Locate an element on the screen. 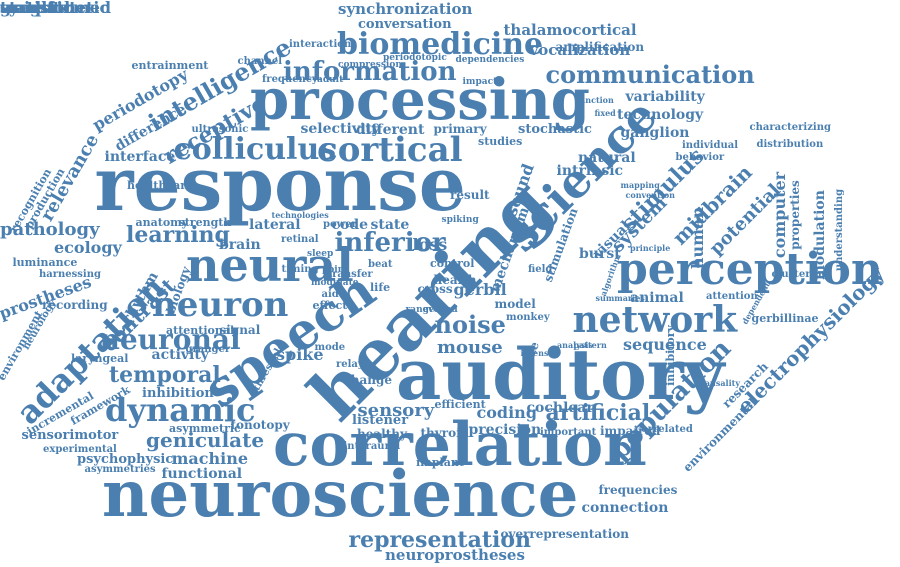  word-principle: principle is located at coordinates (650, 248).